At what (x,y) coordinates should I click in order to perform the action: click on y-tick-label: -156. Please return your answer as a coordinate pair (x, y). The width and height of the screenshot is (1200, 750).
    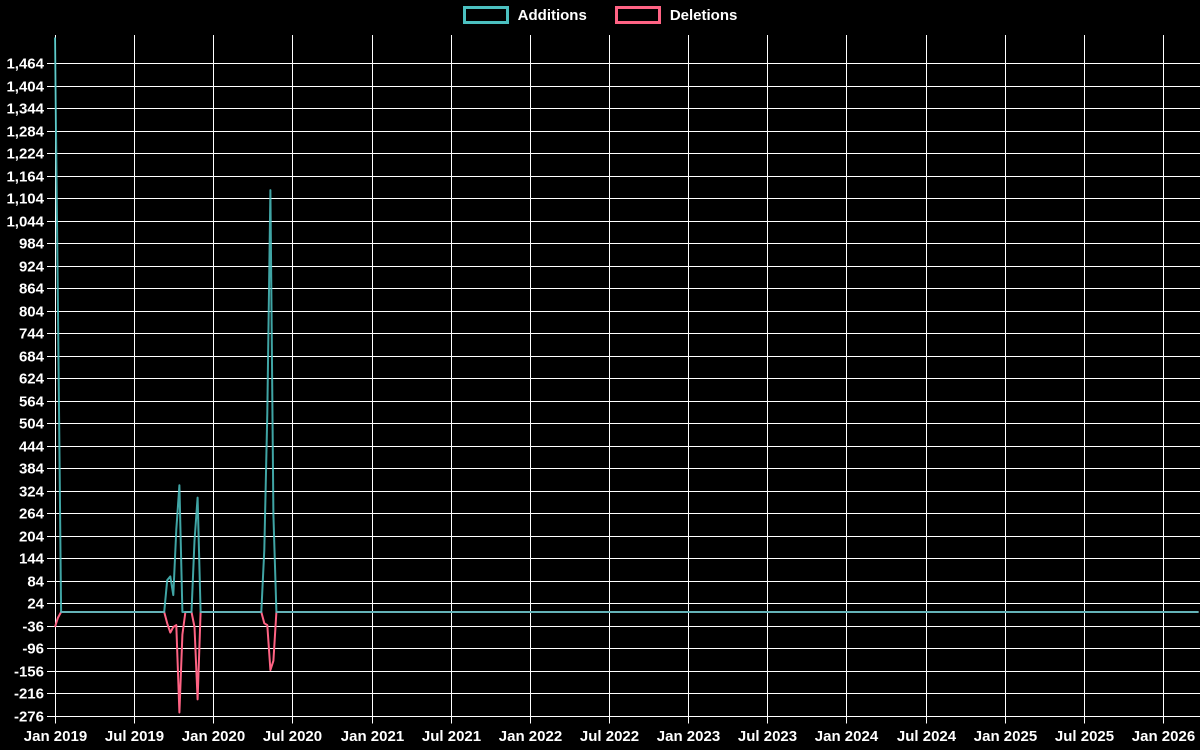
    Looking at the image, I should click on (29, 672).